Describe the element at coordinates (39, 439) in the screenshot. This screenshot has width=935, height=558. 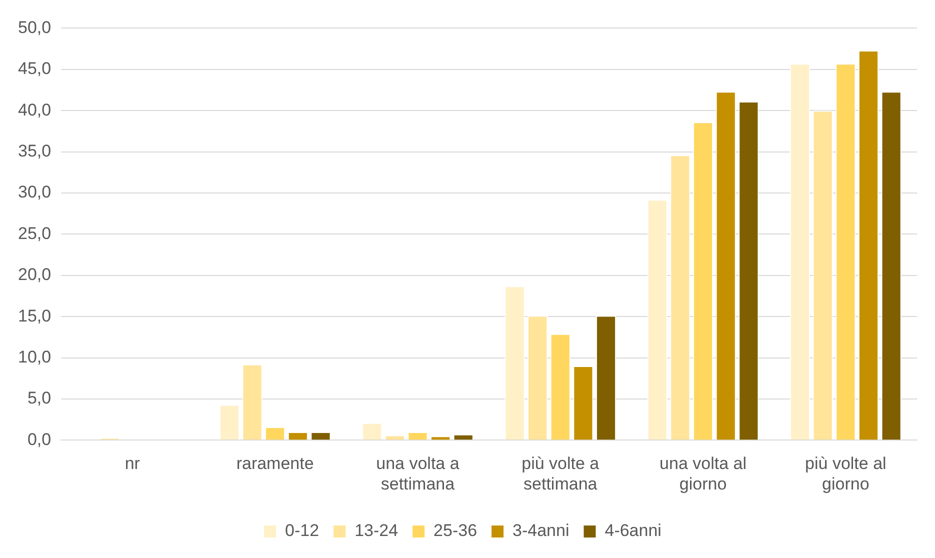
I see `y-tick-label: 0,0` at that location.